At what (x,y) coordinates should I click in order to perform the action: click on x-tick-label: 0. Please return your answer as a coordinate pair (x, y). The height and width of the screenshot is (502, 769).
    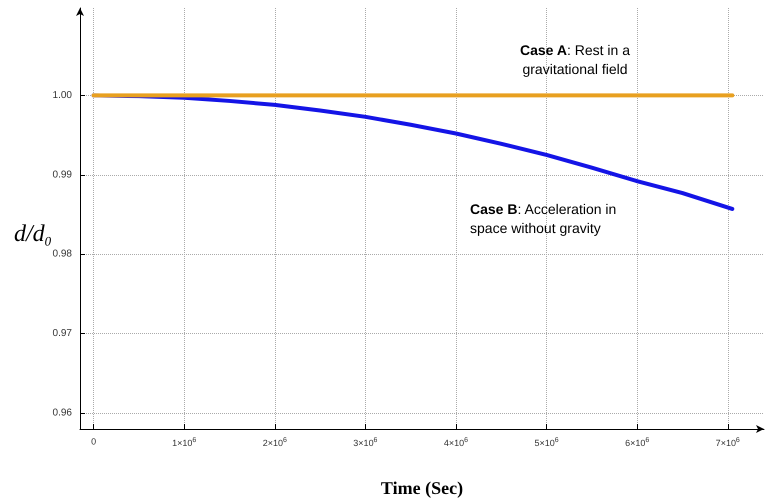
    Looking at the image, I should click on (93, 441).